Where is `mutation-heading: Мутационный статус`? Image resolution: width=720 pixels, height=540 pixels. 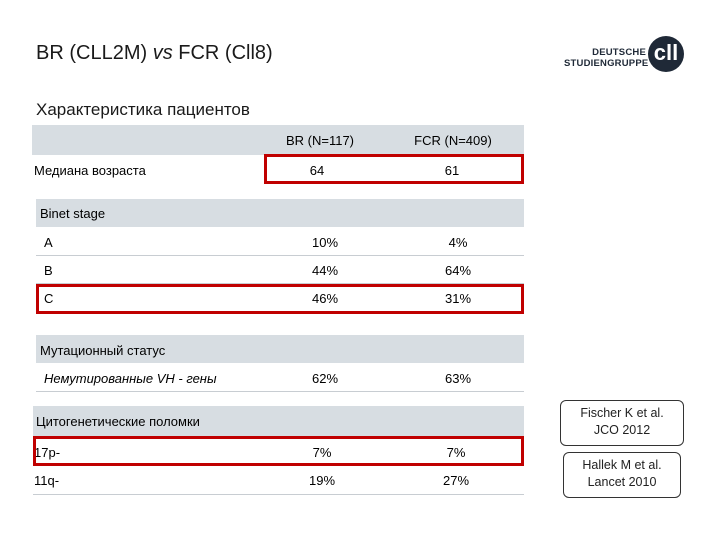
mutation-heading: Мутационный статус is located at coordinates (103, 350).